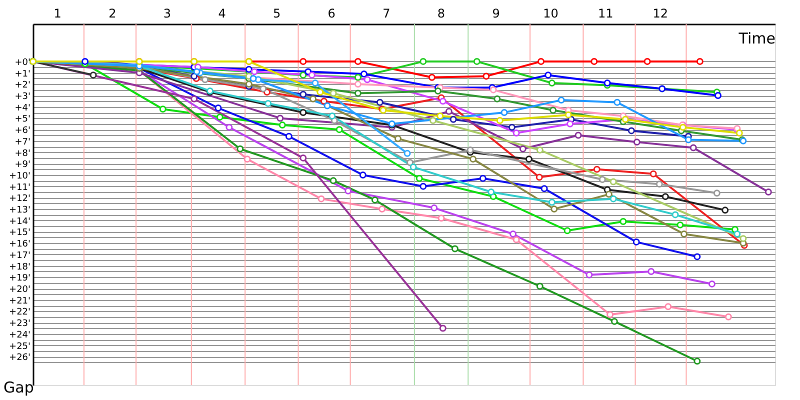  I want to click on y-tick-label: +0', so click(22, 63).